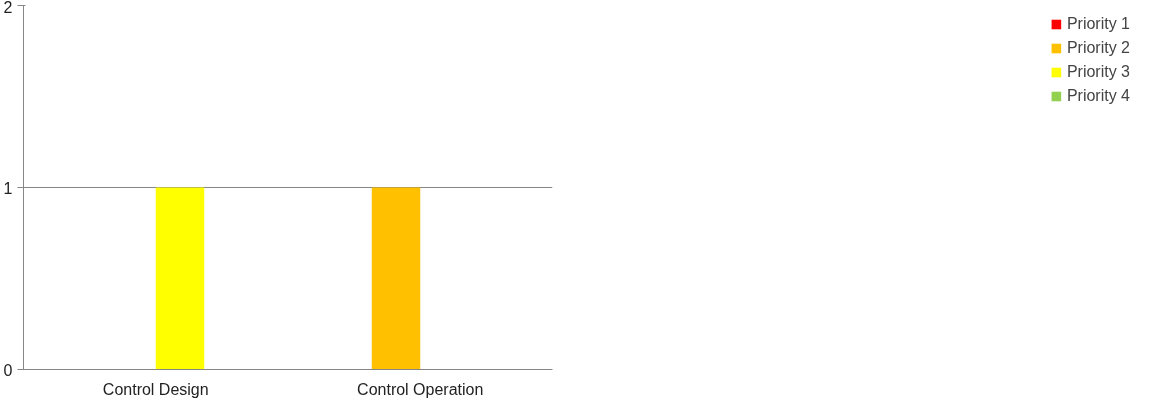 The image size is (1150, 411). What do you see at coordinates (1098, 48) in the screenshot?
I see `legend-label: Priority 2` at bounding box center [1098, 48].